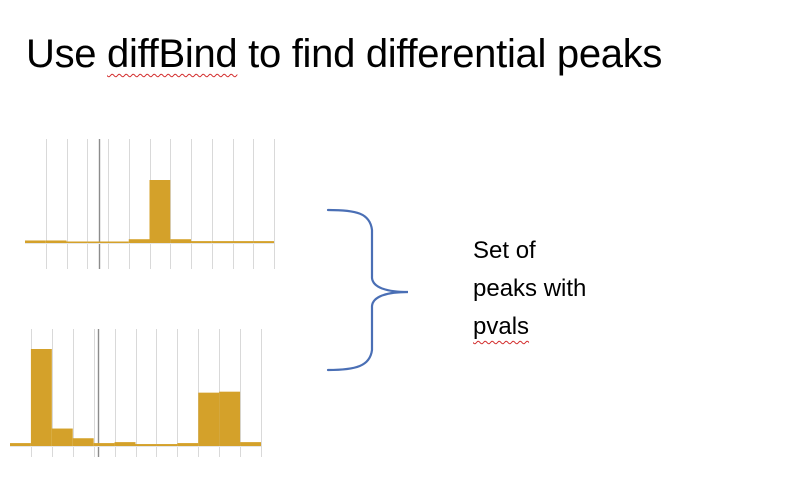 Image resolution: width=788 pixels, height=495 pixels. Describe the element at coordinates (136, 393) in the screenshot. I see `peak-histogram-bottom` at that location.